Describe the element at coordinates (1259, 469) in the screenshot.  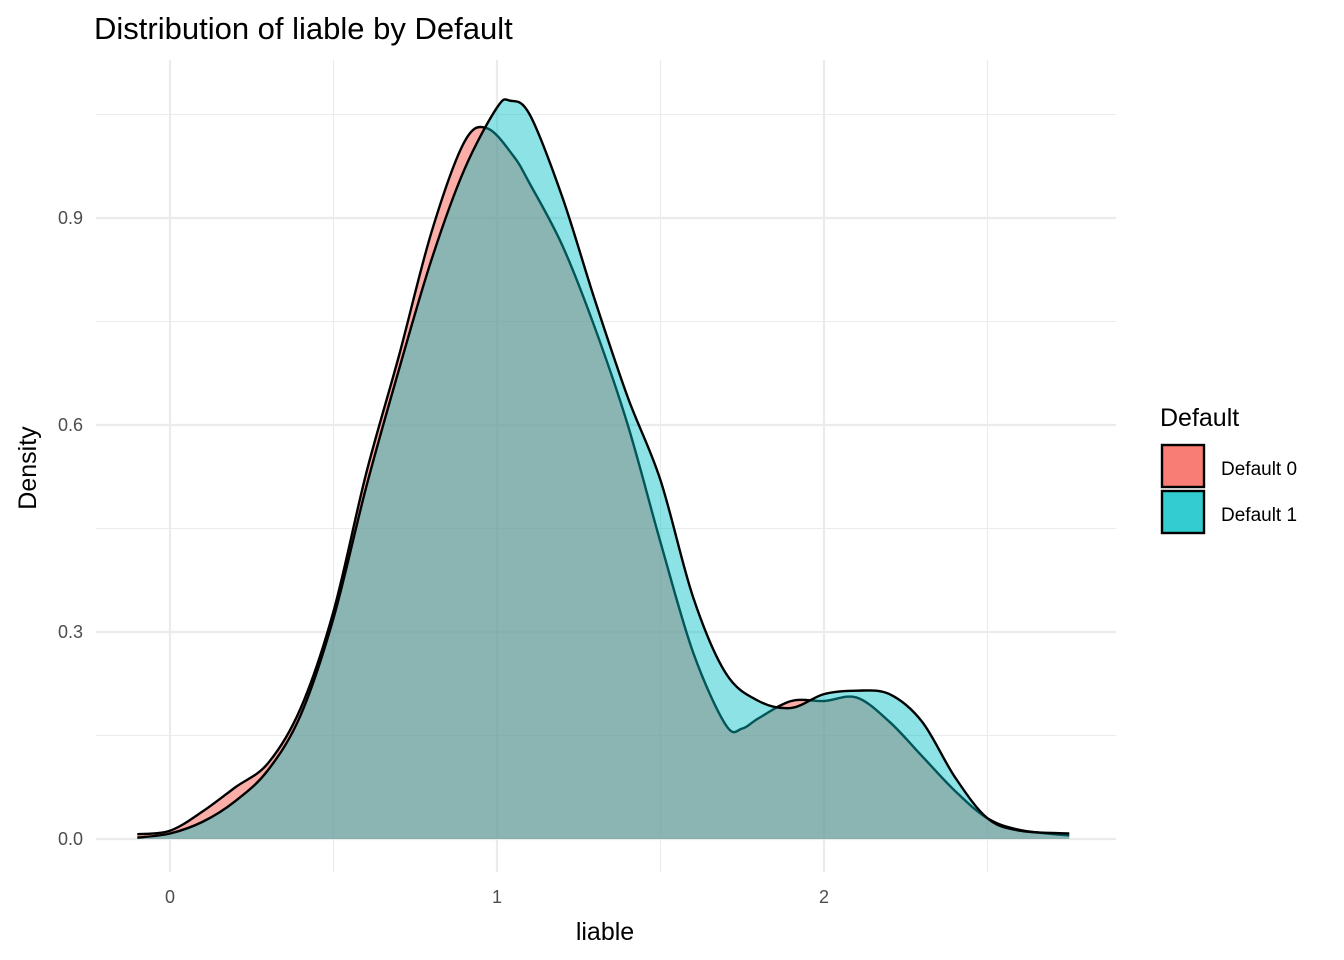
I see `legend-label-default-0: Default 0` at that location.